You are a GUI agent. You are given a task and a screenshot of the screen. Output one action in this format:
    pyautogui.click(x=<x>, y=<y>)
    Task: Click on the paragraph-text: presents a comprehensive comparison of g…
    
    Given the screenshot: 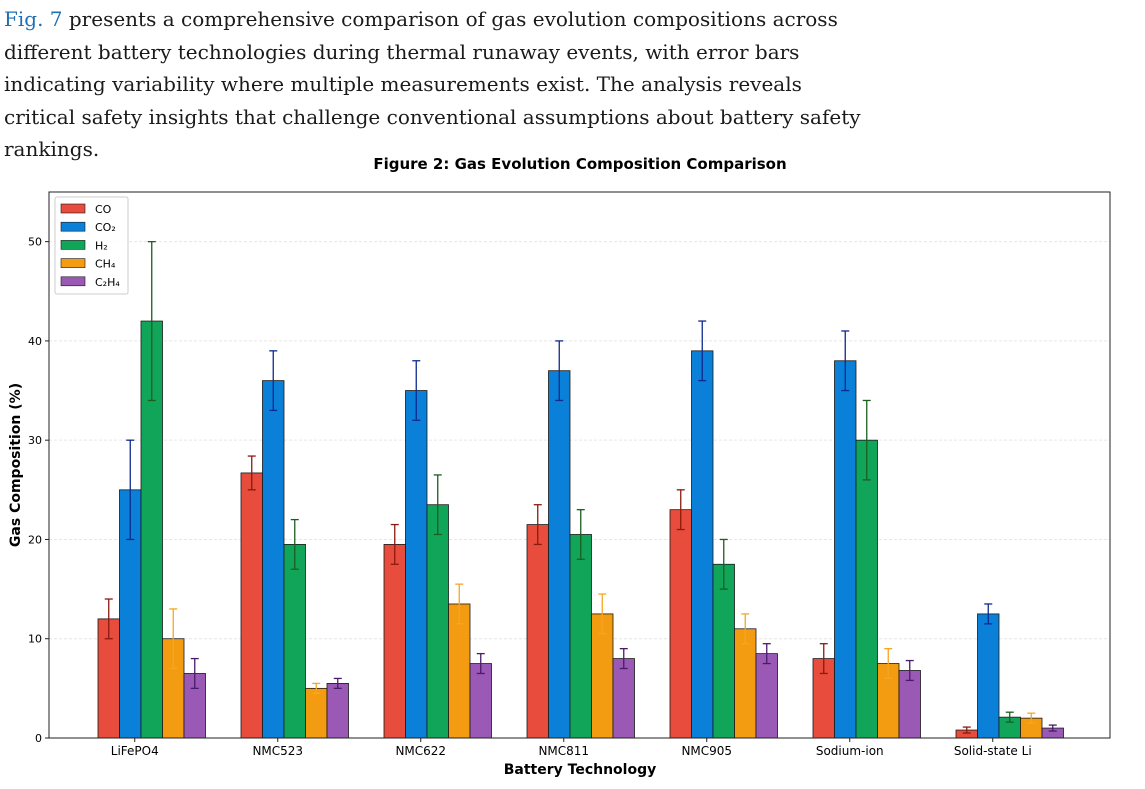 What is the action you would take?
    pyautogui.click(x=432, y=84)
    